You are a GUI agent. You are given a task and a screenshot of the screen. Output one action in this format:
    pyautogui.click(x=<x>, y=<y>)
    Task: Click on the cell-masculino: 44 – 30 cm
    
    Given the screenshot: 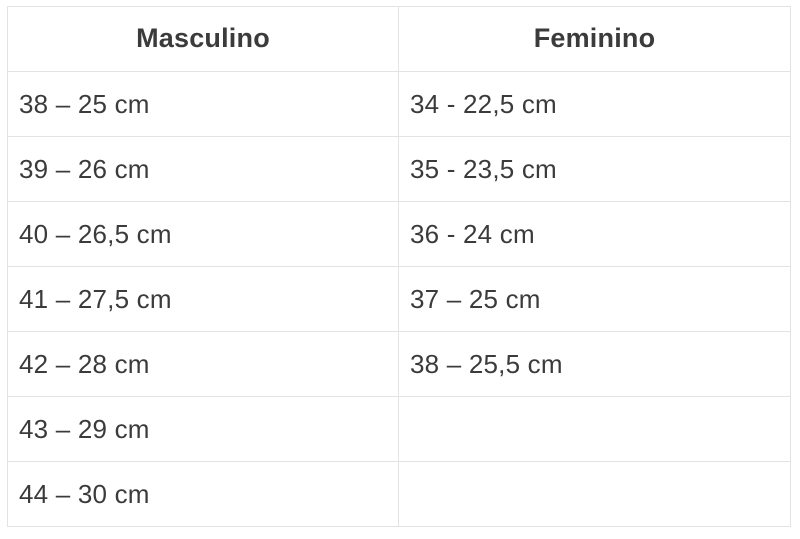 What is the action you would take?
    pyautogui.click(x=203, y=494)
    